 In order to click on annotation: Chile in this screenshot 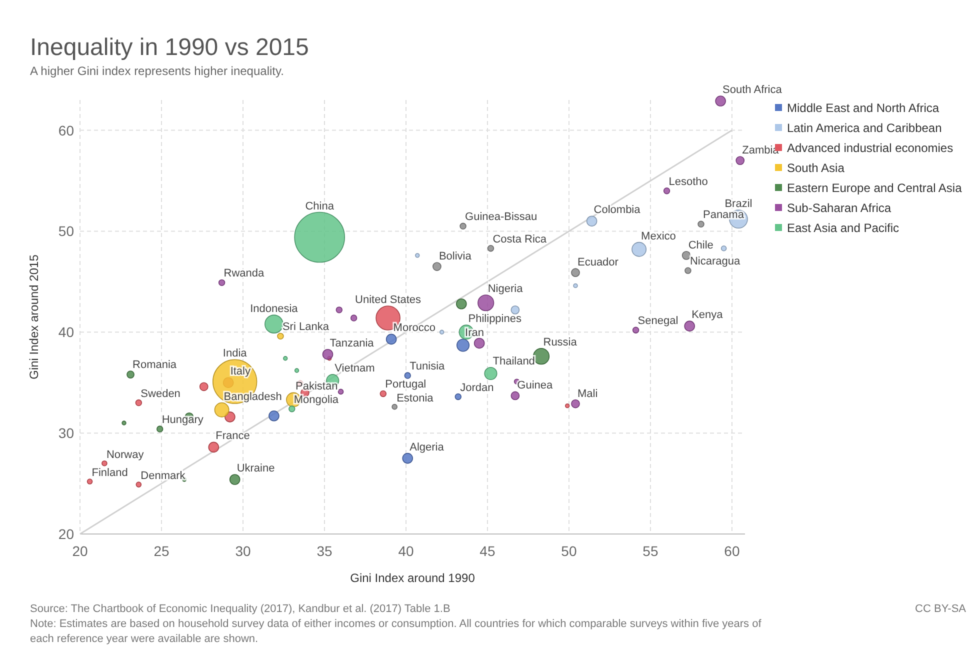, I will do `click(701, 245)`.